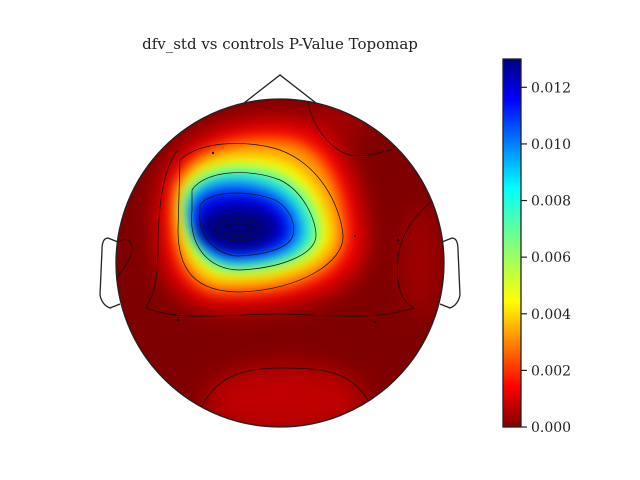 The width and height of the screenshot is (640, 480). I want to click on colorbar-ticks: 0.000 0.002 0.004 0.006 0.008 0.010 0.012, so click(546, 258).